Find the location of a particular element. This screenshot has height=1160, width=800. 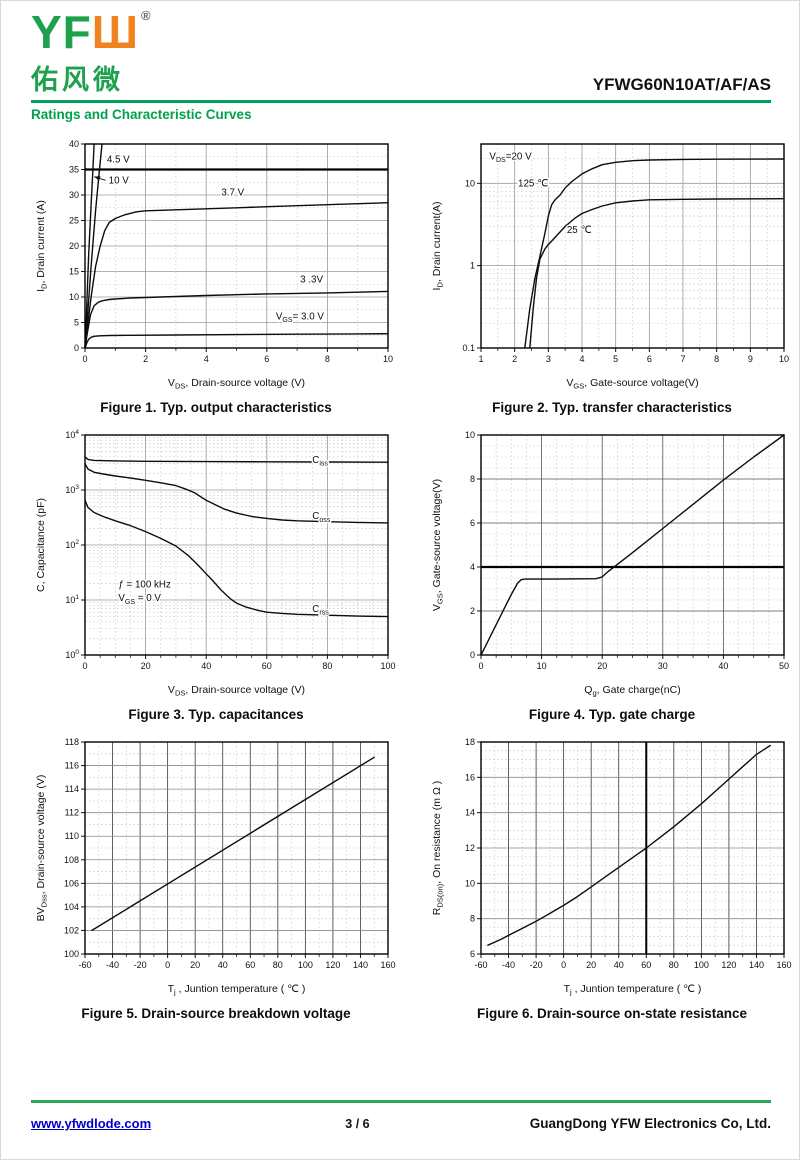

svg-text: 50 is located at coordinates (784, 666).